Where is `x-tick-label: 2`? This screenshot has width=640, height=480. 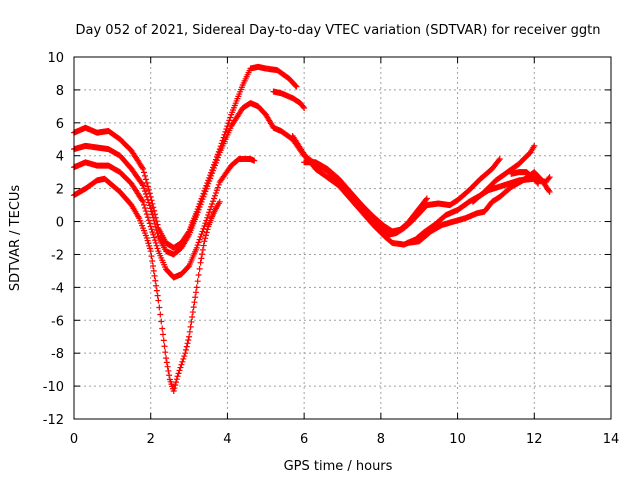 x-tick-label: 2 is located at coordinates (151, 439).